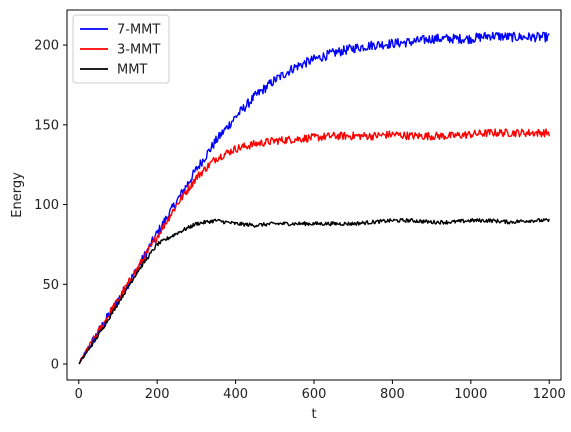  I want to click on y-tick-label: 0, so click(55, 365).